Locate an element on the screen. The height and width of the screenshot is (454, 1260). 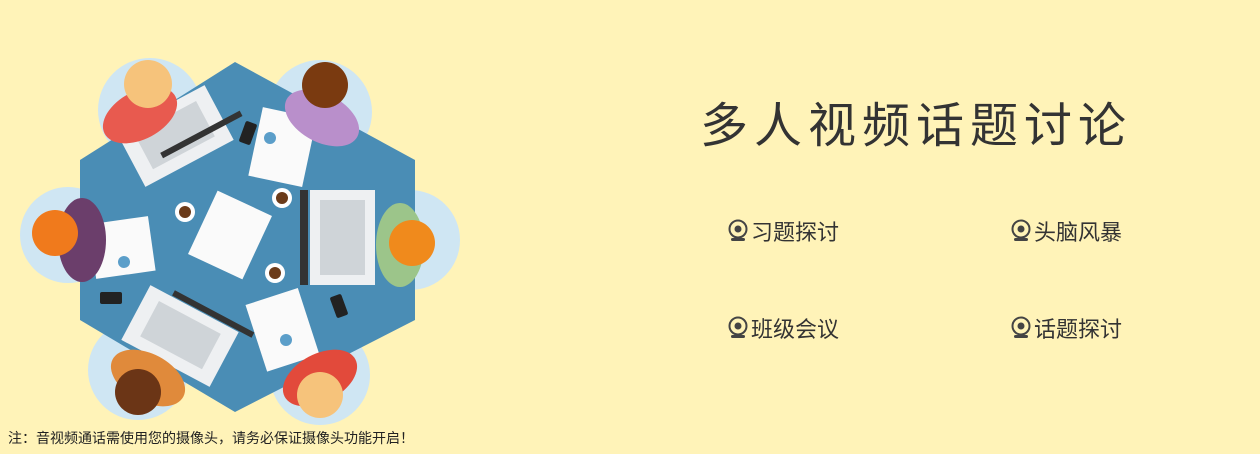
feature-label: 头脑风暴 is located at coordinates (1078, 233).